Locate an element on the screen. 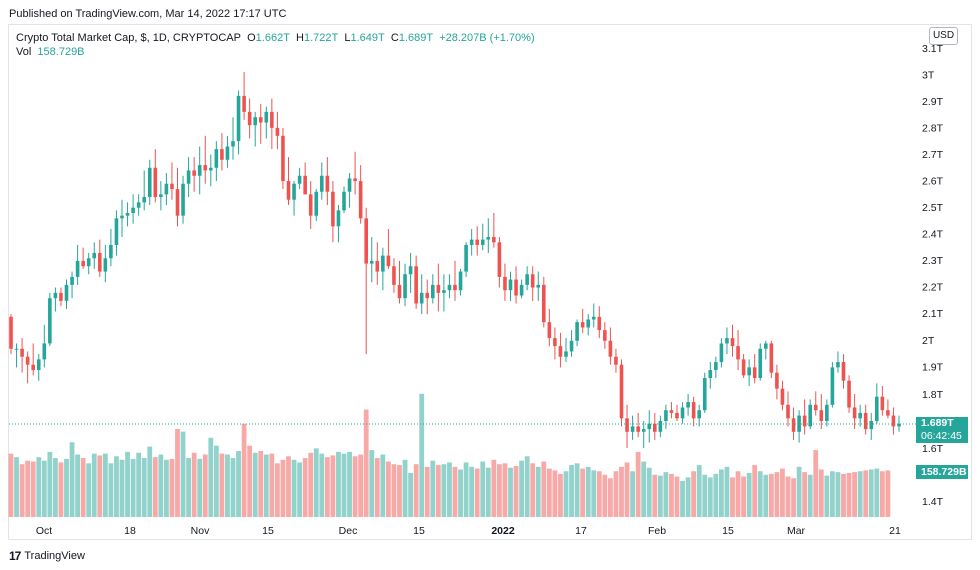  legend-volume-label: Vol is located at coordinates (24, 52).